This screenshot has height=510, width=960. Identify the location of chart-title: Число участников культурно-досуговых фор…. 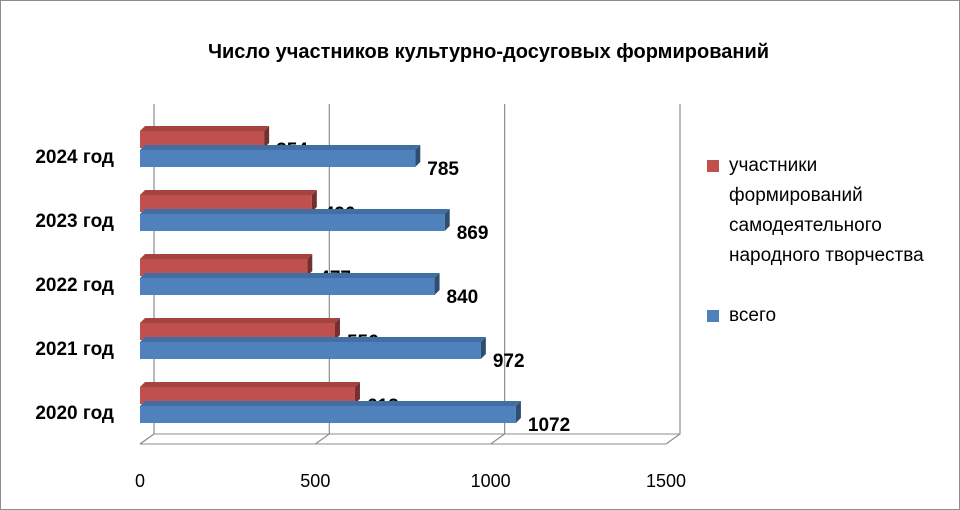
(488, 52).